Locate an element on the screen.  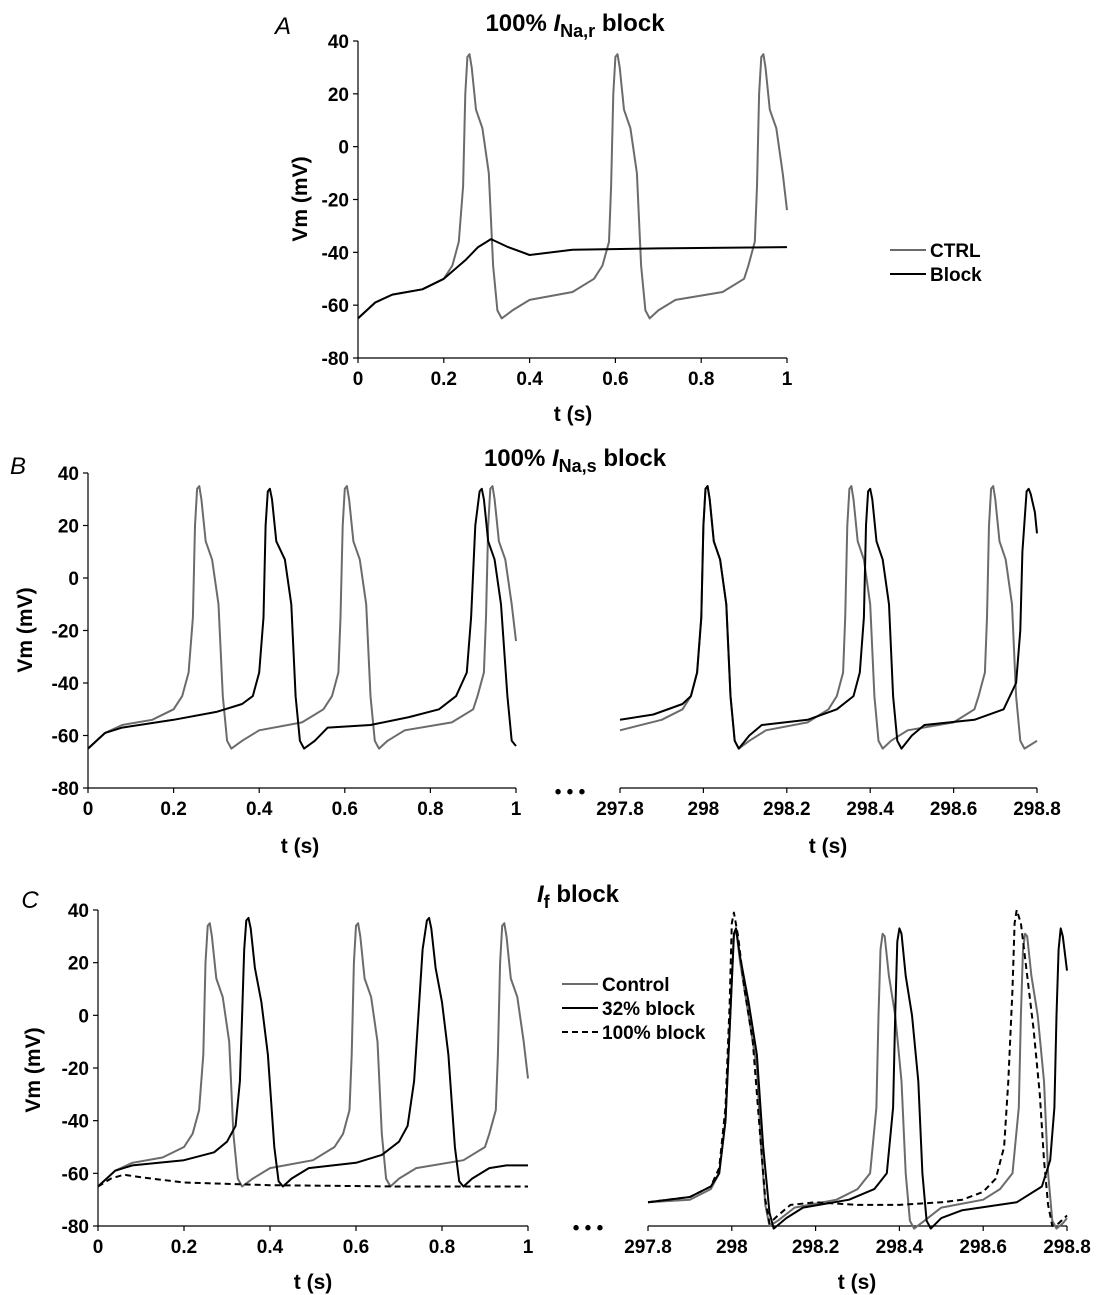
panel-a-label: A is located at coordinates (282, 26).